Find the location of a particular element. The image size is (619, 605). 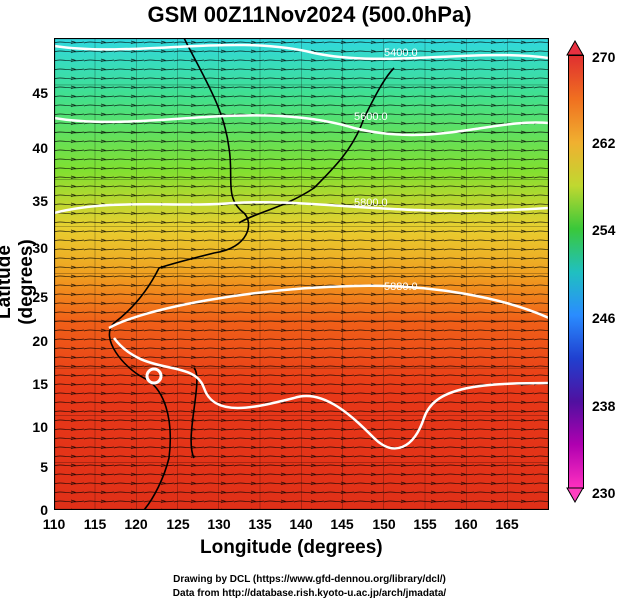

x-axis-label: Longitude (degrees) is located at coordinates (291, 547).